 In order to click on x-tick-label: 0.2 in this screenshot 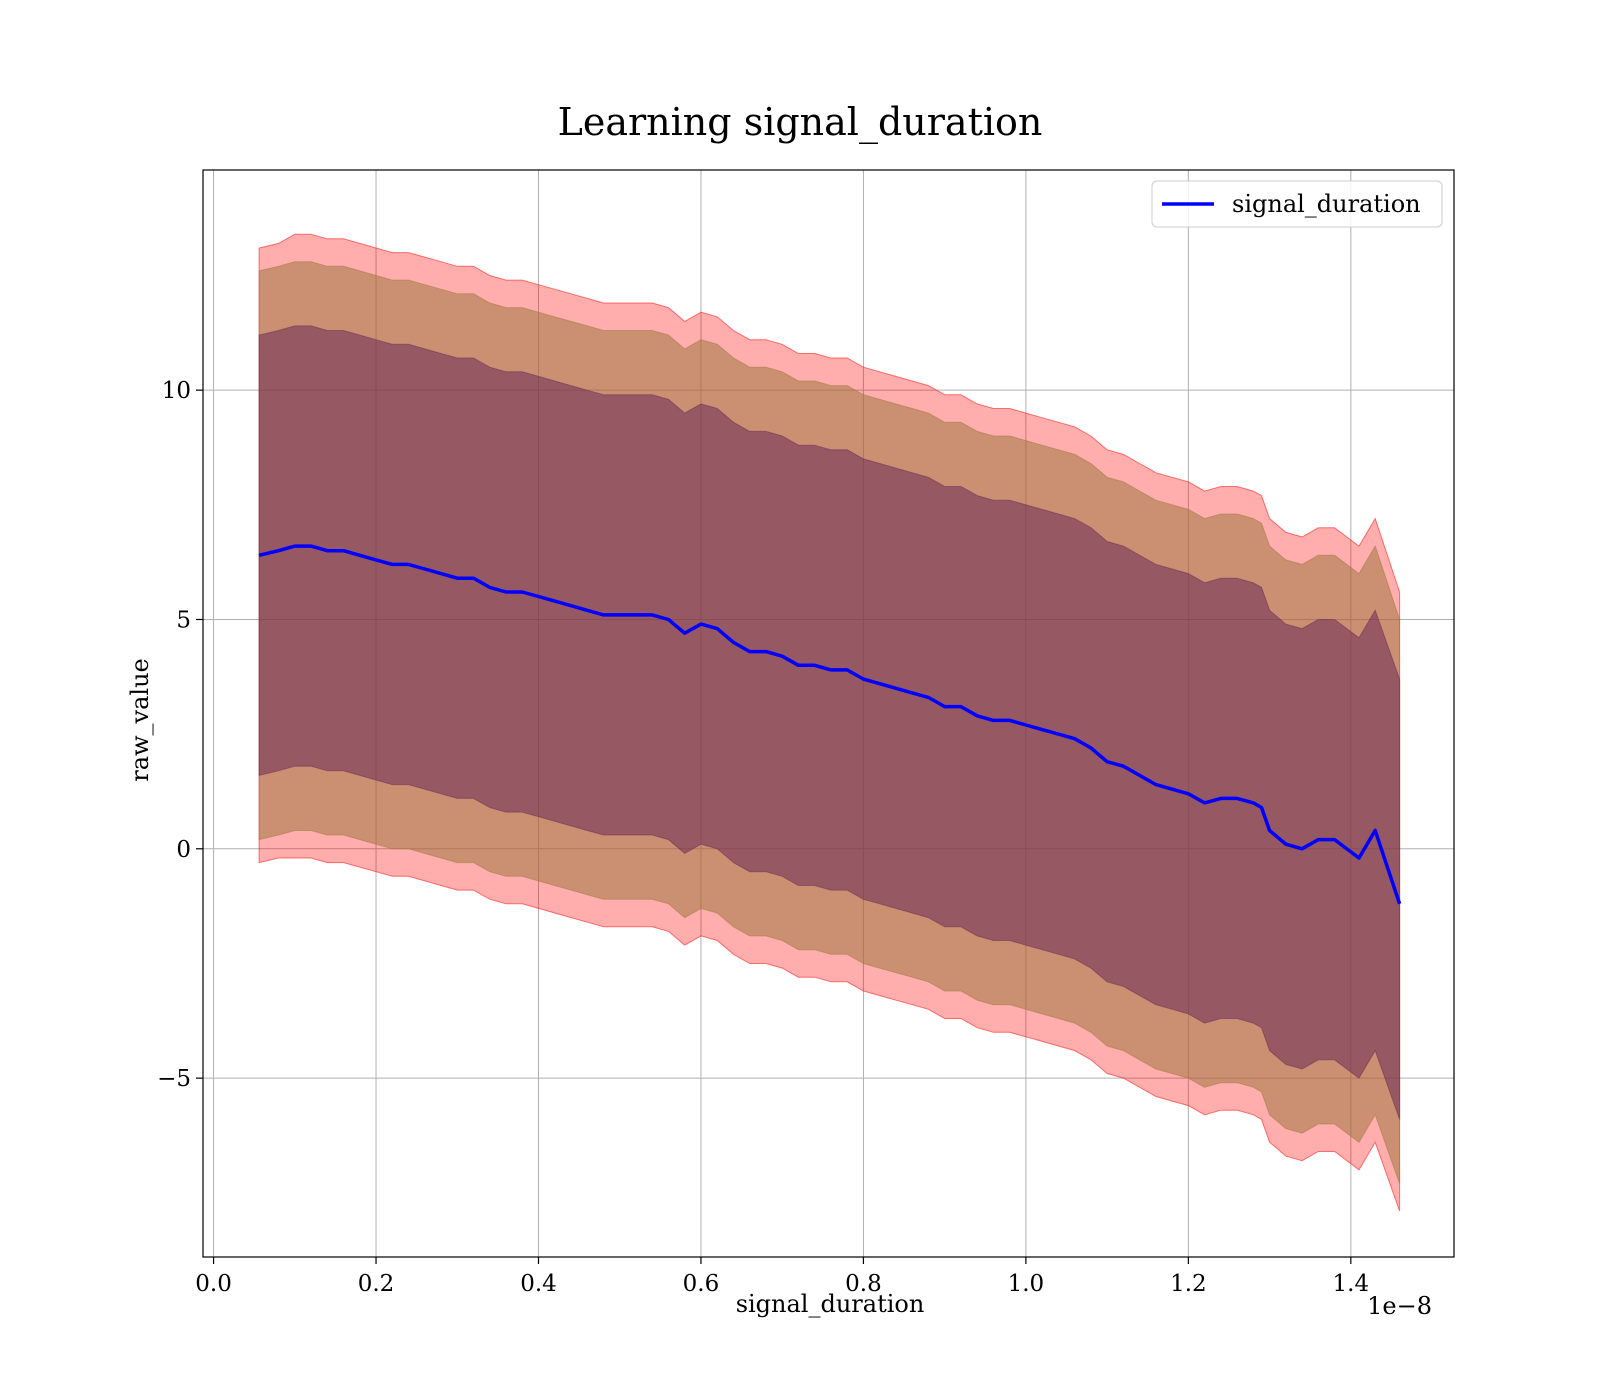, I will do `click(376, 1284)`.